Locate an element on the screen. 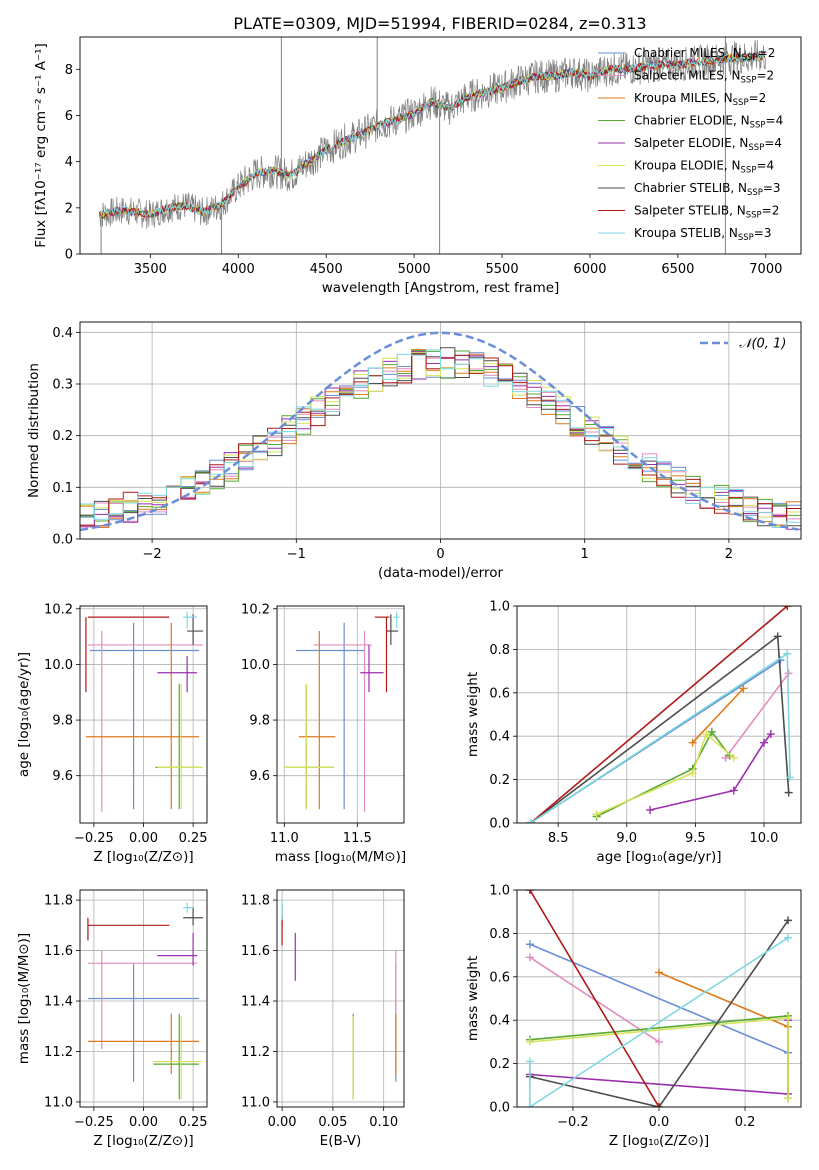 Image resolution: width=819 pixels, height=1170 pixels. x-tick-label: −1 is located at coordinates (296, 554).